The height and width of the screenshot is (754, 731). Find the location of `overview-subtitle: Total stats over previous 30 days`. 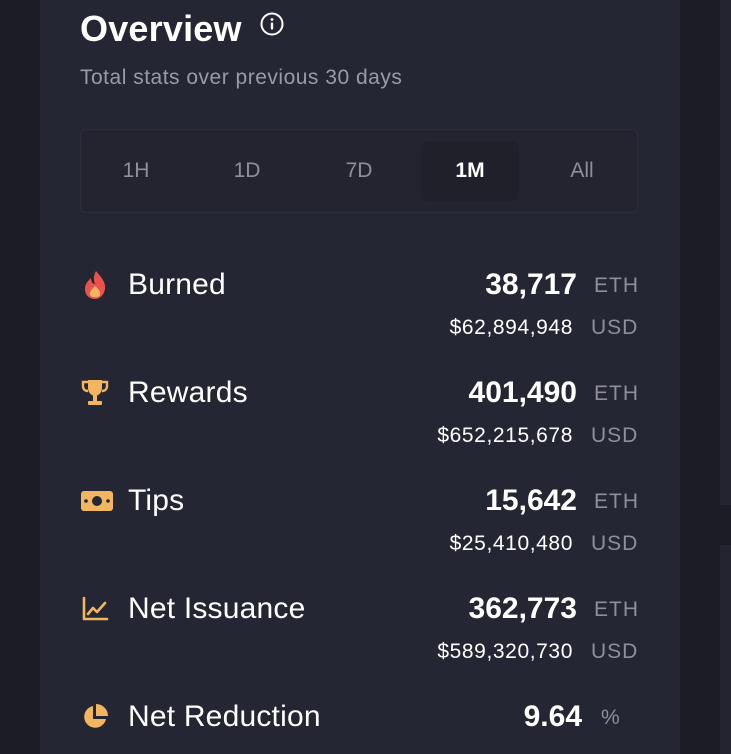

overview-subtitle: Total stats over previous 30 days is located at coordinates (241, 77).